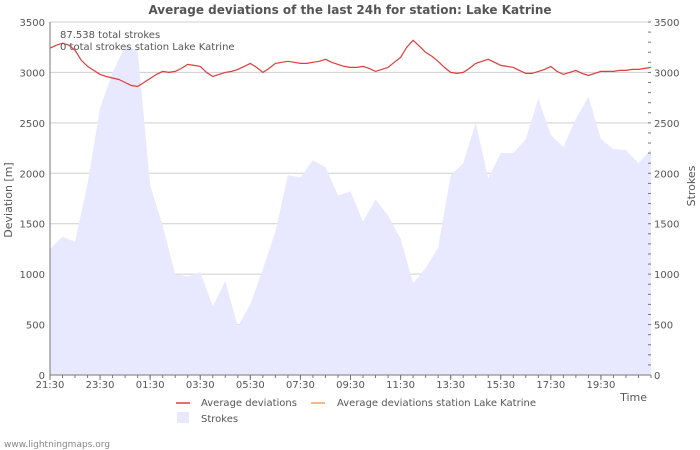 Image resolution: width=700 pixels, height=450 pixels. I want to click on y-tick-label-left: 2500, so click(32, 124).